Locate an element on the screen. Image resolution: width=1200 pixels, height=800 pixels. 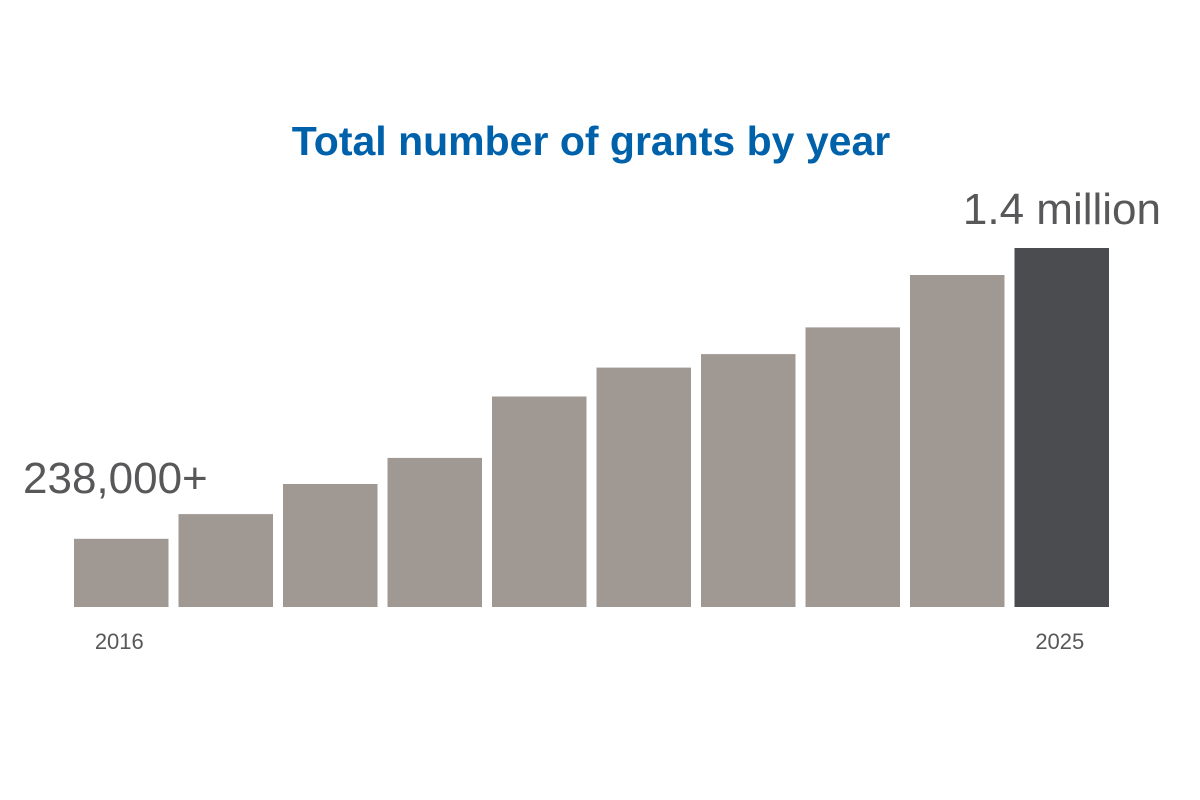
annotation-2025: 1.4 million is located at coordinates (1062, 209).